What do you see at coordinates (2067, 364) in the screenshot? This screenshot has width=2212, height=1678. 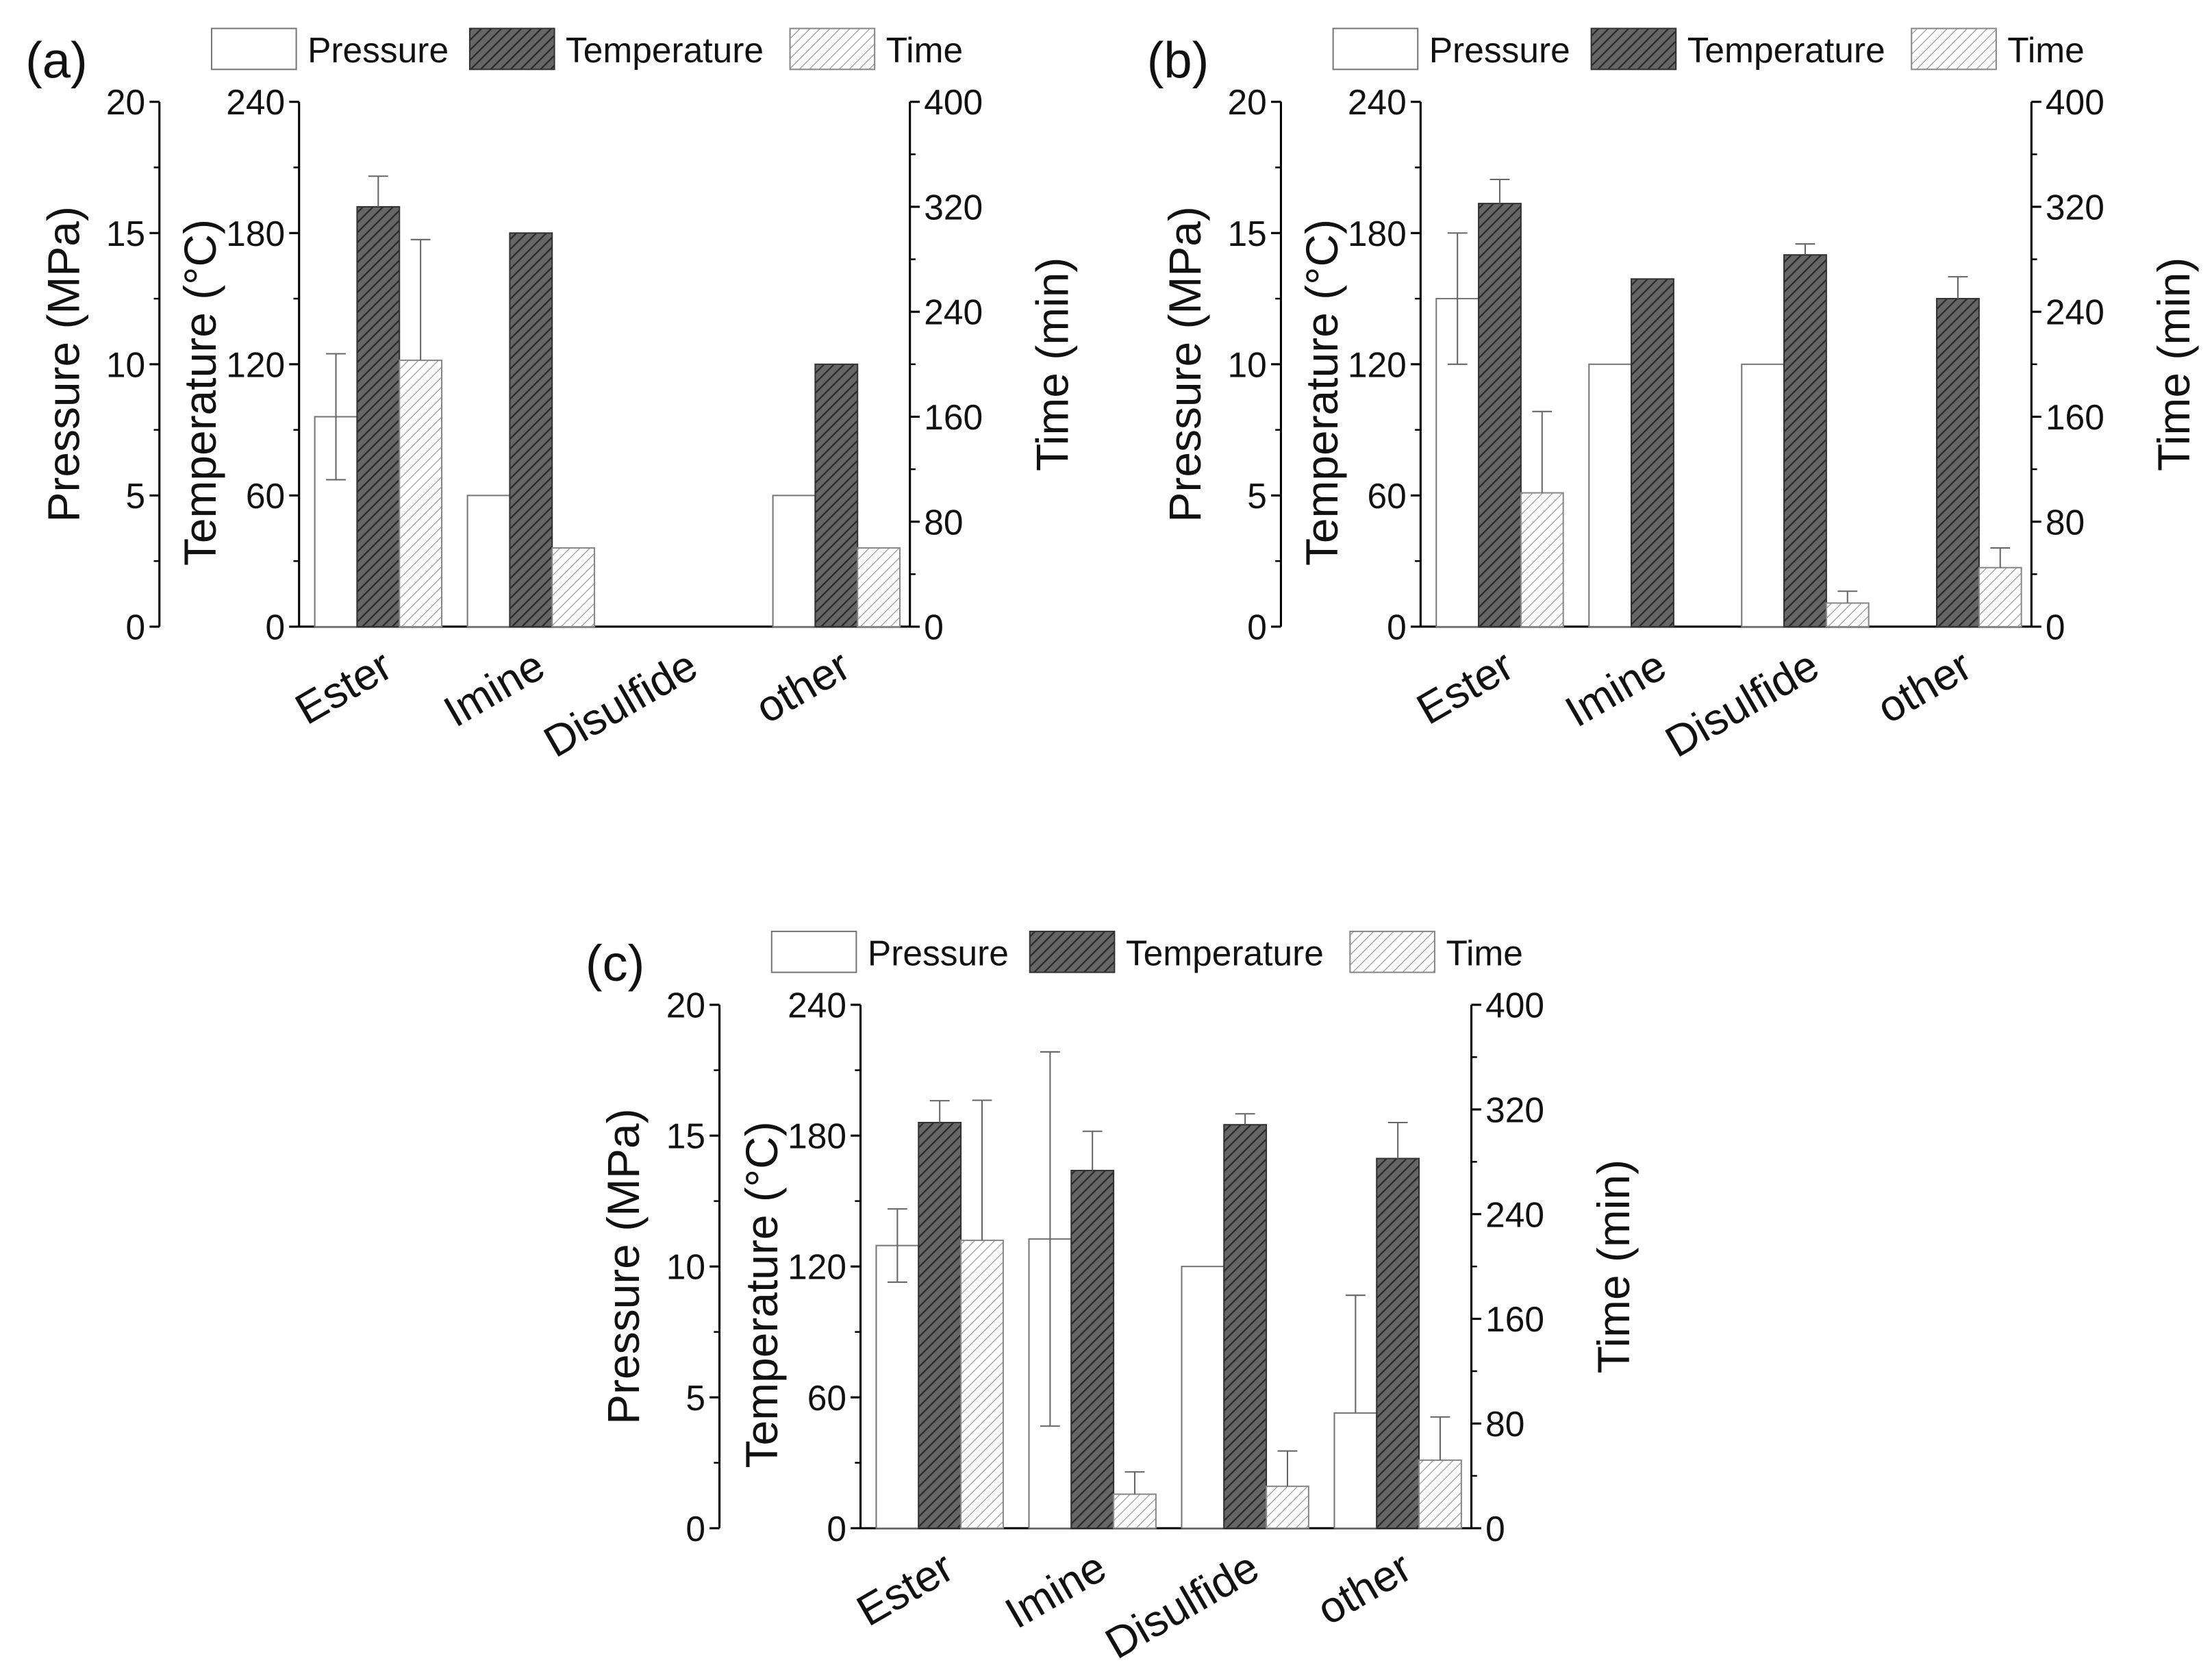 I see `time-axis: 0 80 160 240 320 400` at bounding box center [2067, 364].